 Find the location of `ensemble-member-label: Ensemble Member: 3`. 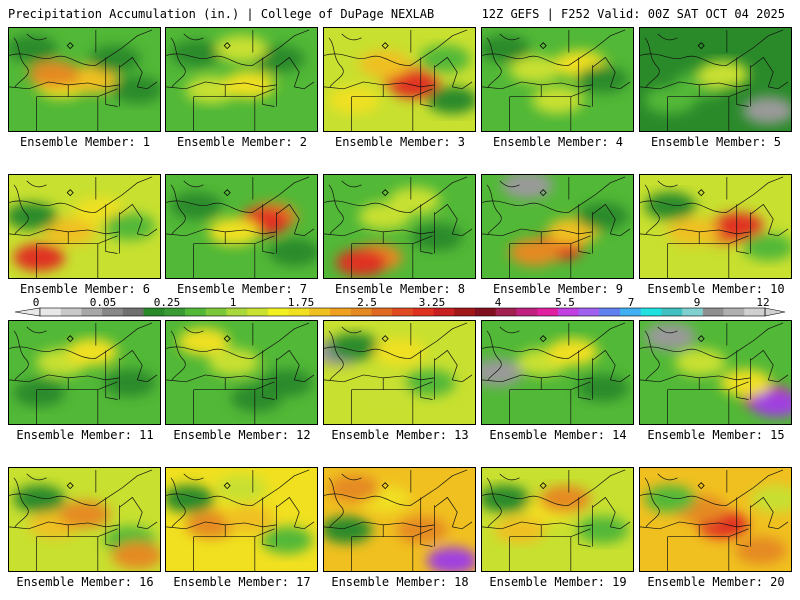

ensemble-member-label: Ensemble Member: 3 is located at coordinates (400, 142).